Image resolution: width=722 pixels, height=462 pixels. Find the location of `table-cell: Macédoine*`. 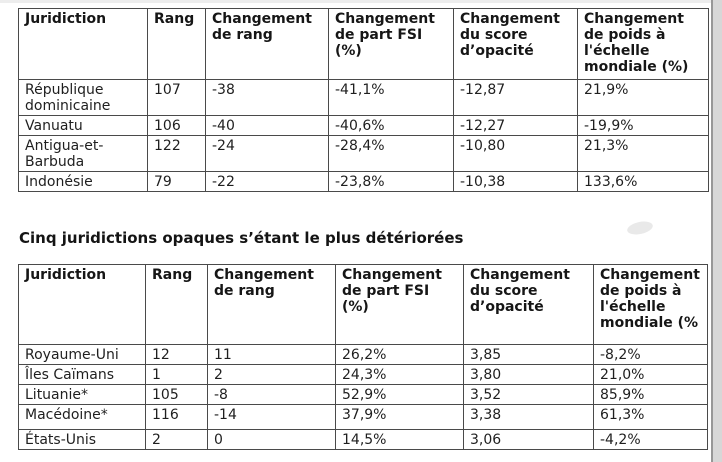

table-cell: Macédoine* is located at coordinates (82, 417).